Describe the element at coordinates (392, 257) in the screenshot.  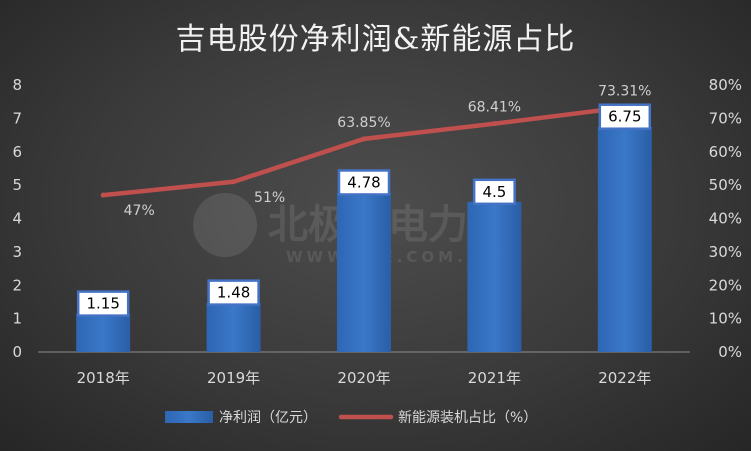
I see `watermark-url: WWW.BJX.COM.CN` at that location.